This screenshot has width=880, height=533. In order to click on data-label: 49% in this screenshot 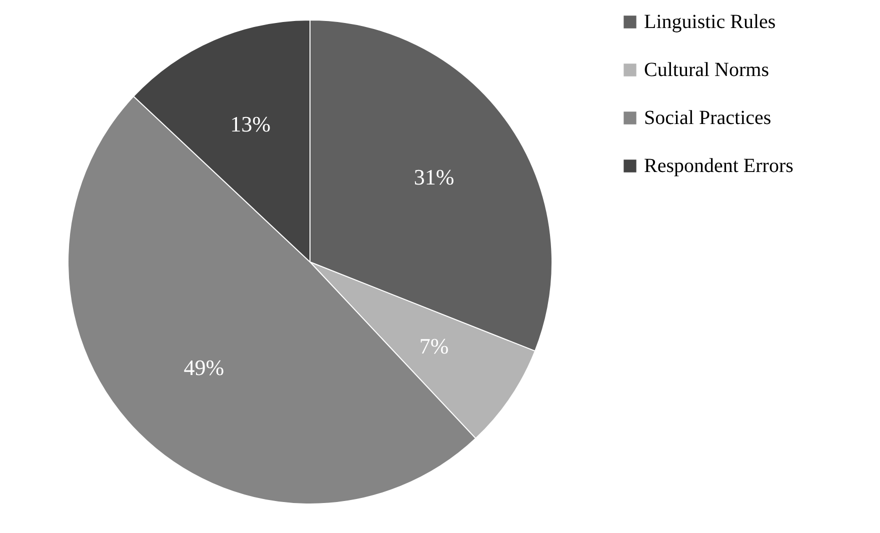, I will do `click(204, 367)`.